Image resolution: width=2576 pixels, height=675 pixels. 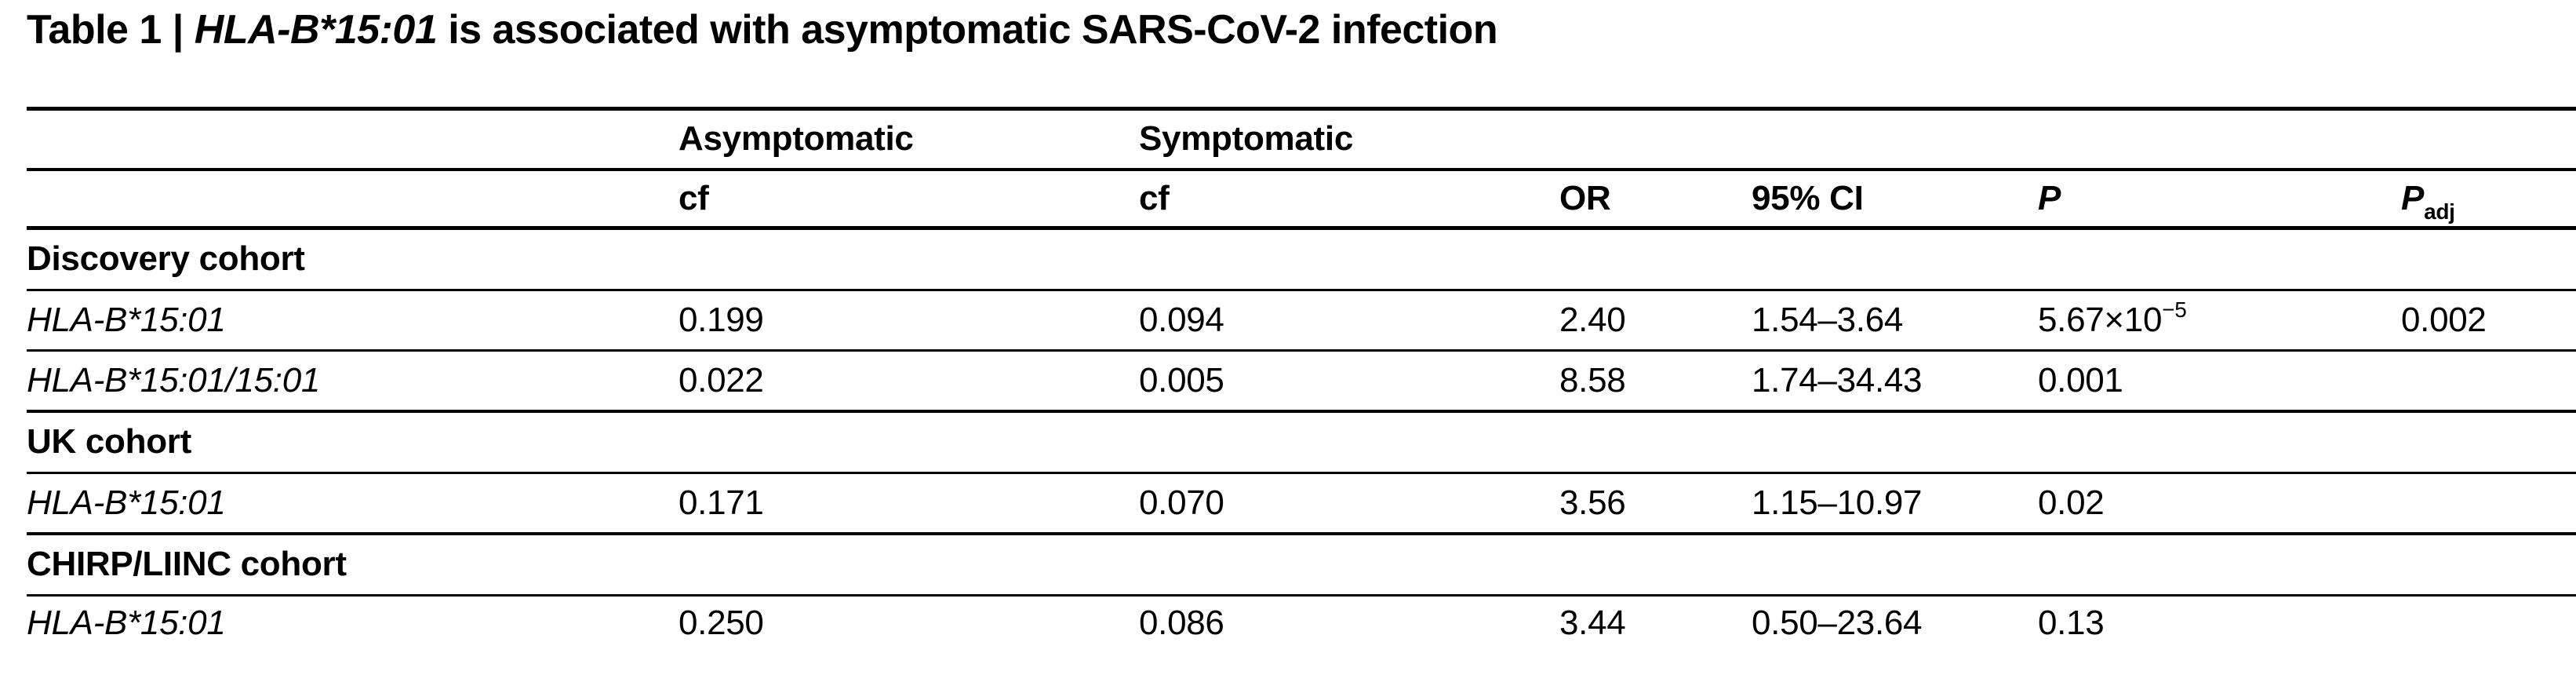 I want to click on cell-p: 5.67×10−5, so click(x=2219, y=321).